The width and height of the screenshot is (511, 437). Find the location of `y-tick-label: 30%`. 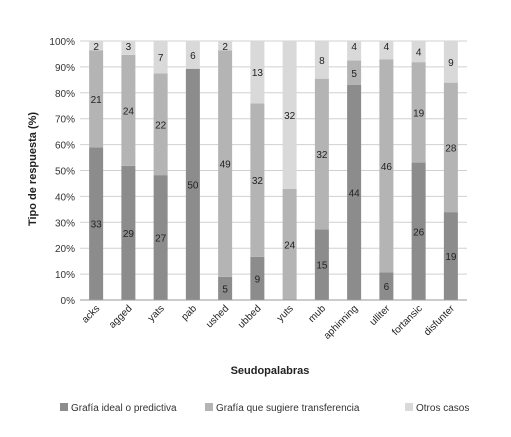

y-tick-label: 30% is located at coordinates (65, 223).